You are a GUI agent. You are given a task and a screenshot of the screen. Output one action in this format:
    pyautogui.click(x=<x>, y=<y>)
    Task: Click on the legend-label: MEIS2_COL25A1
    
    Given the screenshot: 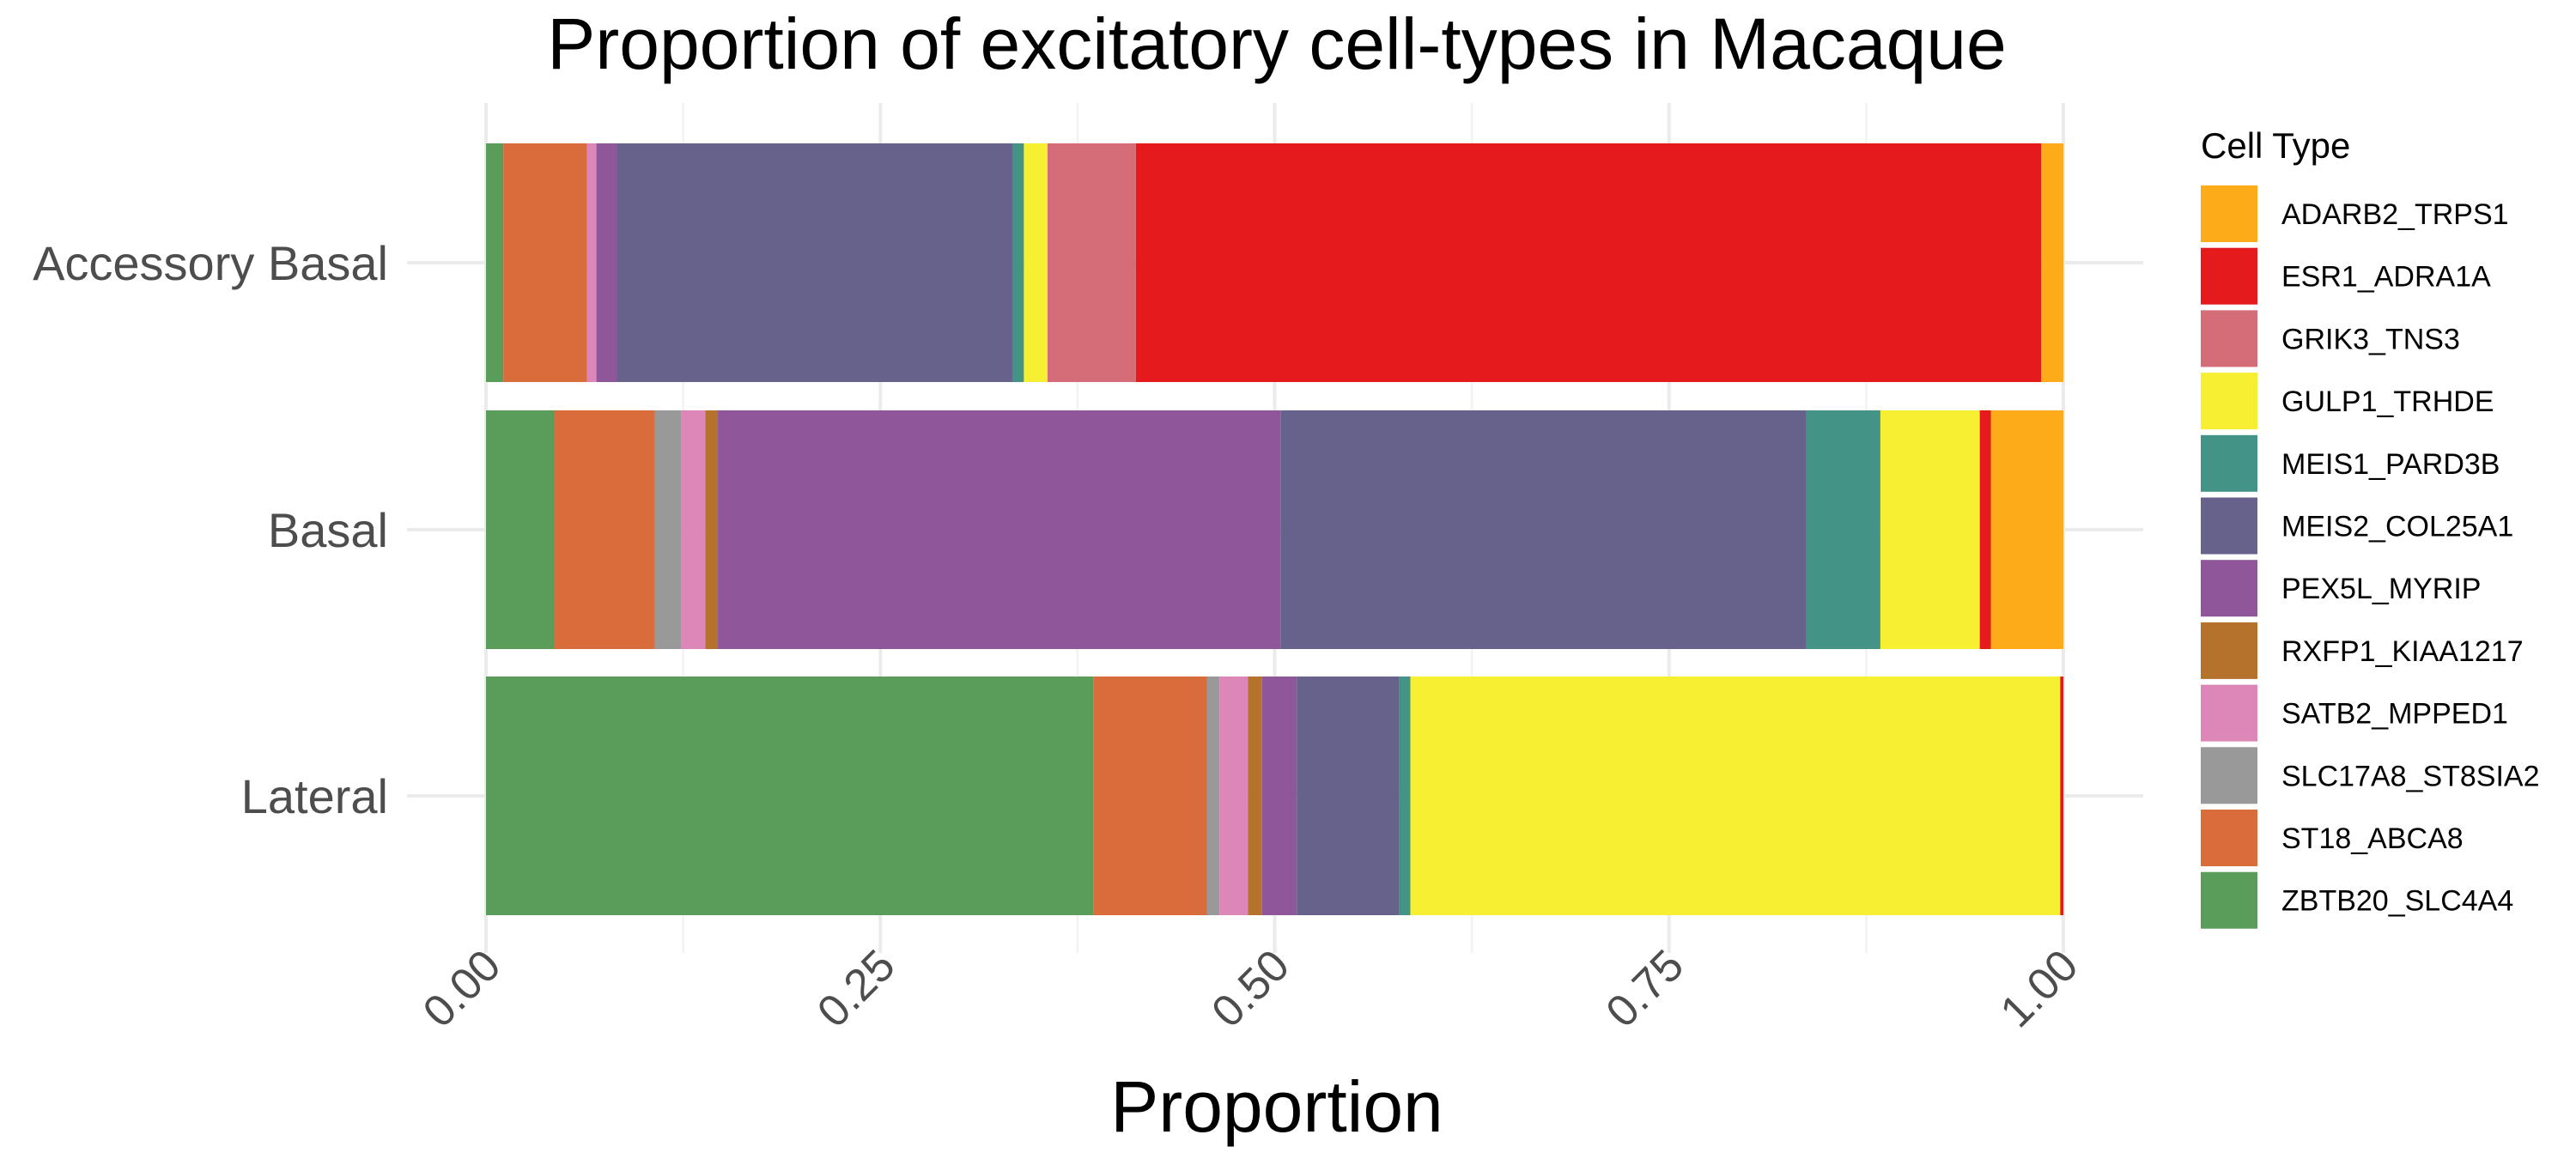 What is the action you would take?
    pyautogui.click(x=2397, y=527)
    